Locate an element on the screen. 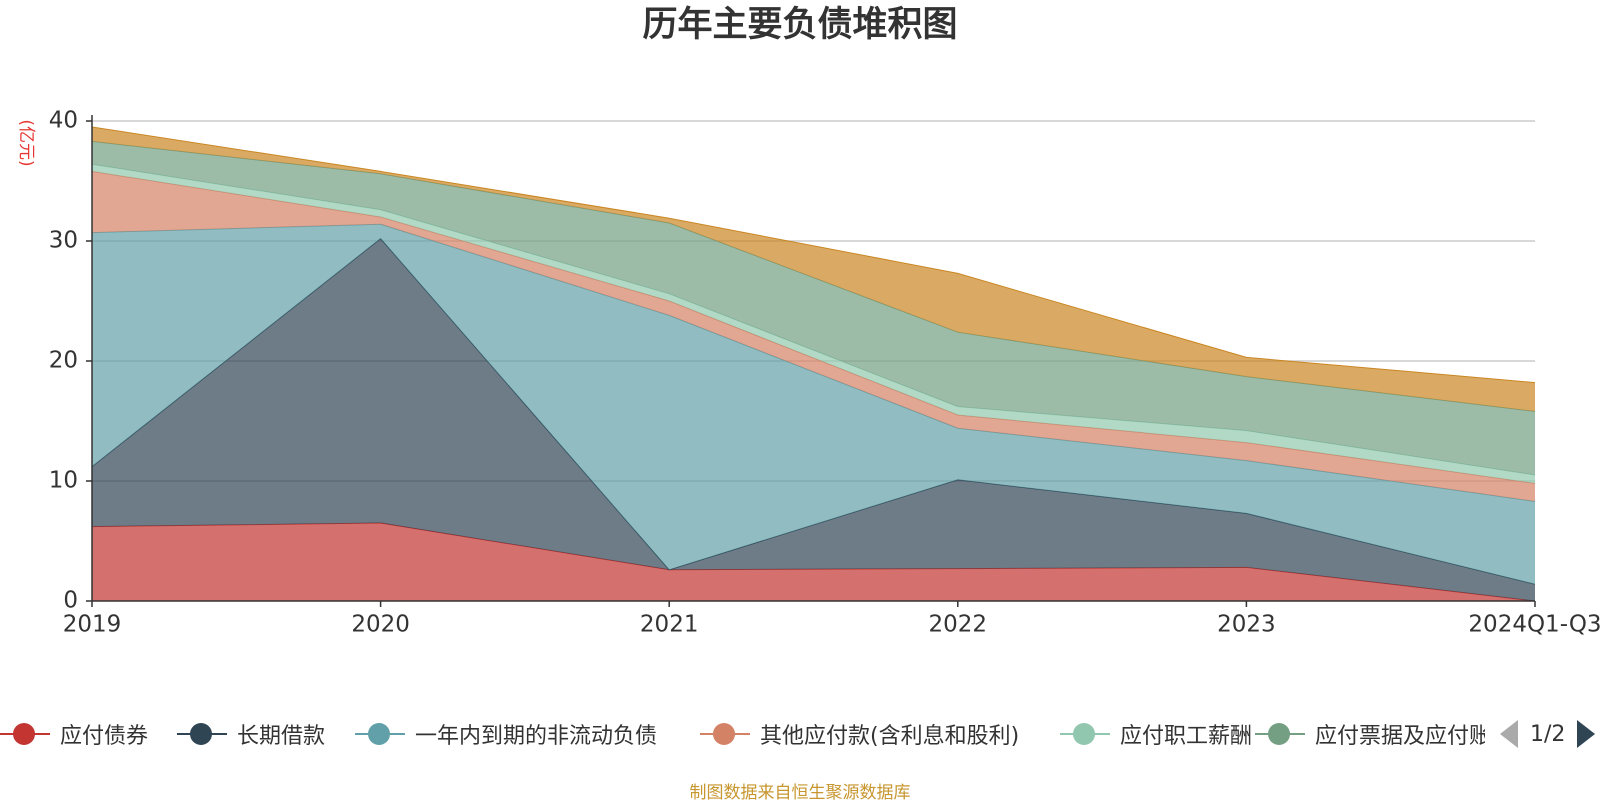 The image size is (1600, 803). legend-item-5: 应付票据及应付账款 is located at coordinates (1370, 734).